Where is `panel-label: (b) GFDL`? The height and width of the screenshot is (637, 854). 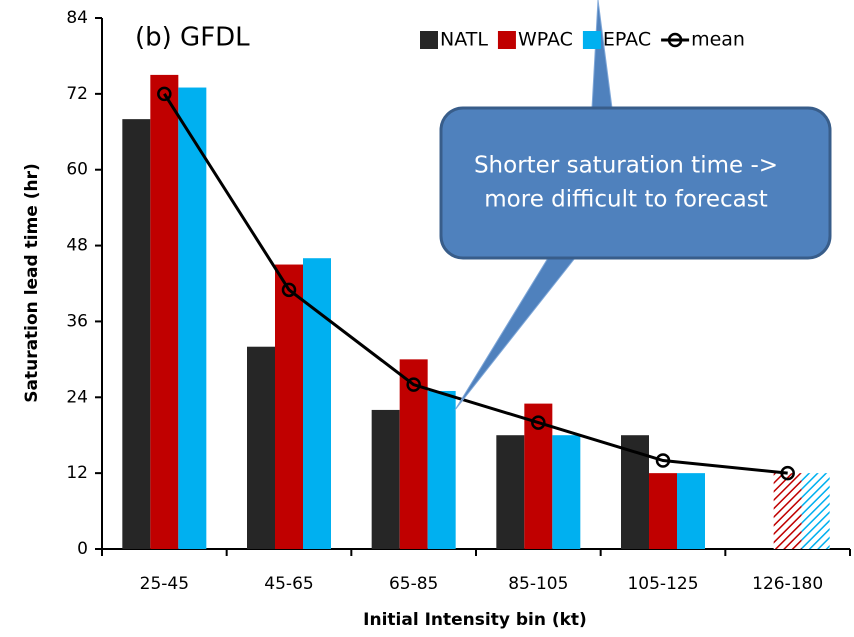
panel-label: (b) GFDL is located at coordinates (192, 38).